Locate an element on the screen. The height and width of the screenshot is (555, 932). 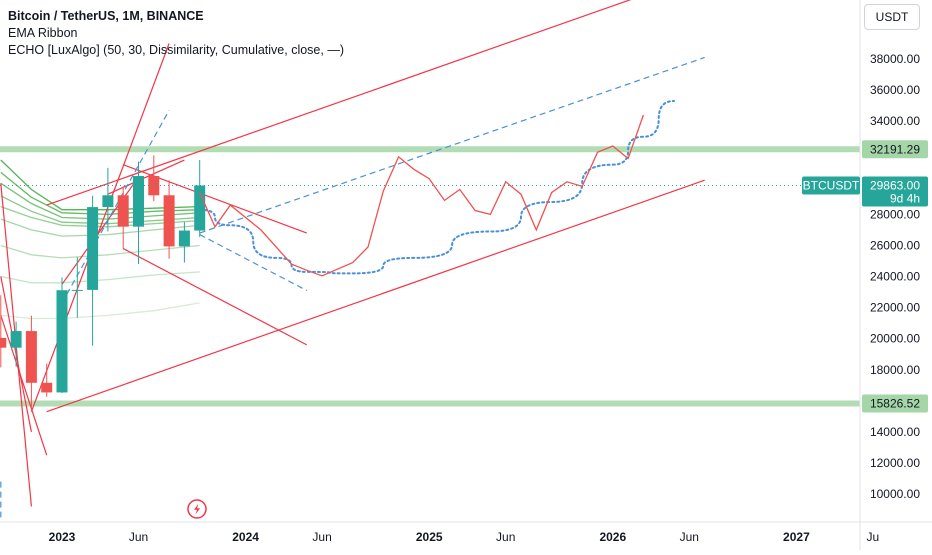
x-tick-label: 2023 is located at coordinates (62, 537).